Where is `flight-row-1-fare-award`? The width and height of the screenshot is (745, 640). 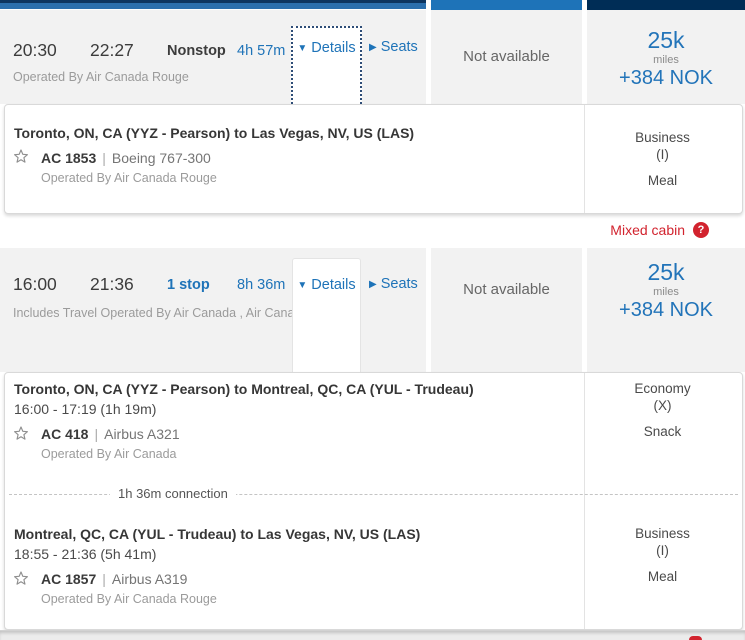 flight-row-1-fare-award is located at coordinates (666, 57).